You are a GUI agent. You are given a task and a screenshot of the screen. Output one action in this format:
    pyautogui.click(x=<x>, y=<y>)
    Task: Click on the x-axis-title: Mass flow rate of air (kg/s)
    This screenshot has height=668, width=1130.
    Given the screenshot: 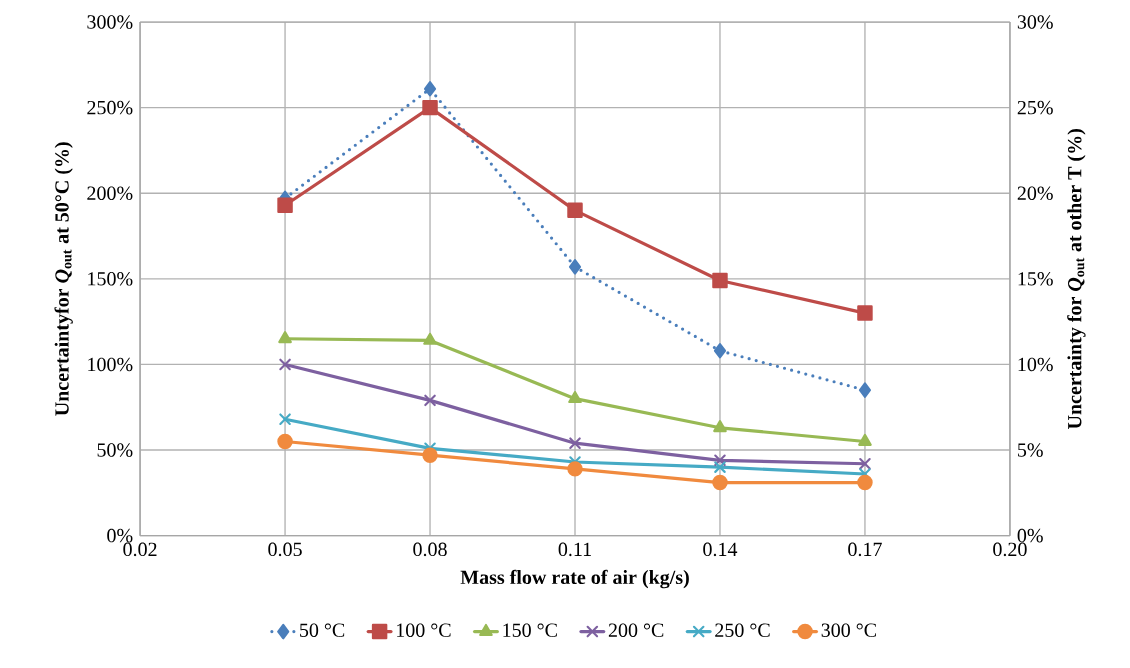 What is the action you would take?
    pyautogui.click(x=574, y=579)
    